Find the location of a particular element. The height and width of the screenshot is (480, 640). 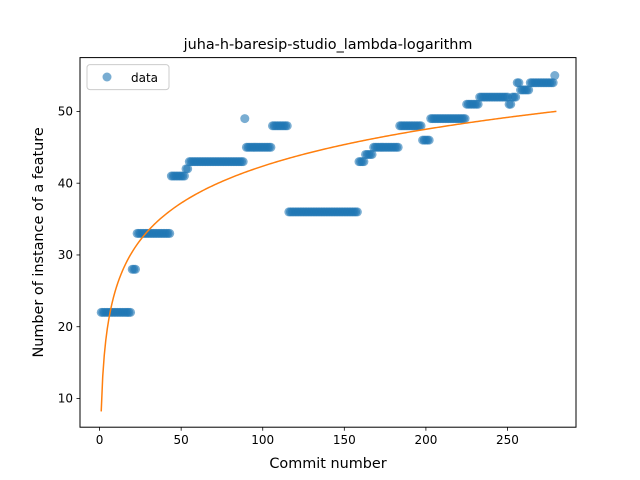

x-tick-label: 200 is located at coordinates (425, 440).